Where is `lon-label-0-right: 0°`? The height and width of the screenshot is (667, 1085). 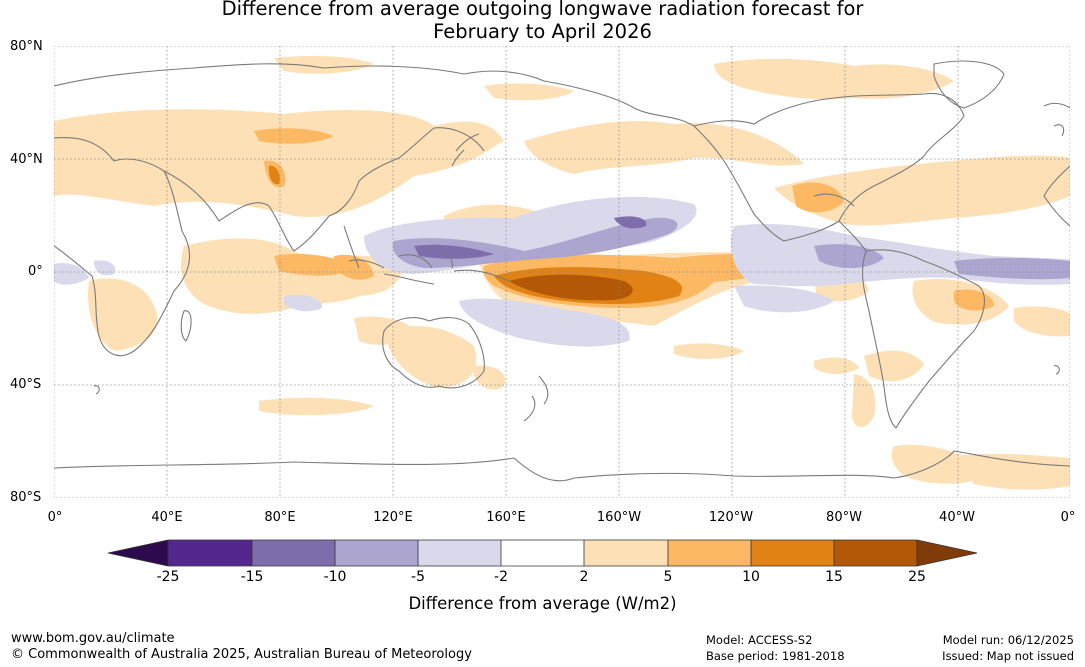 lon-label-0-right: 0° is located at coordinates (1068, 517).